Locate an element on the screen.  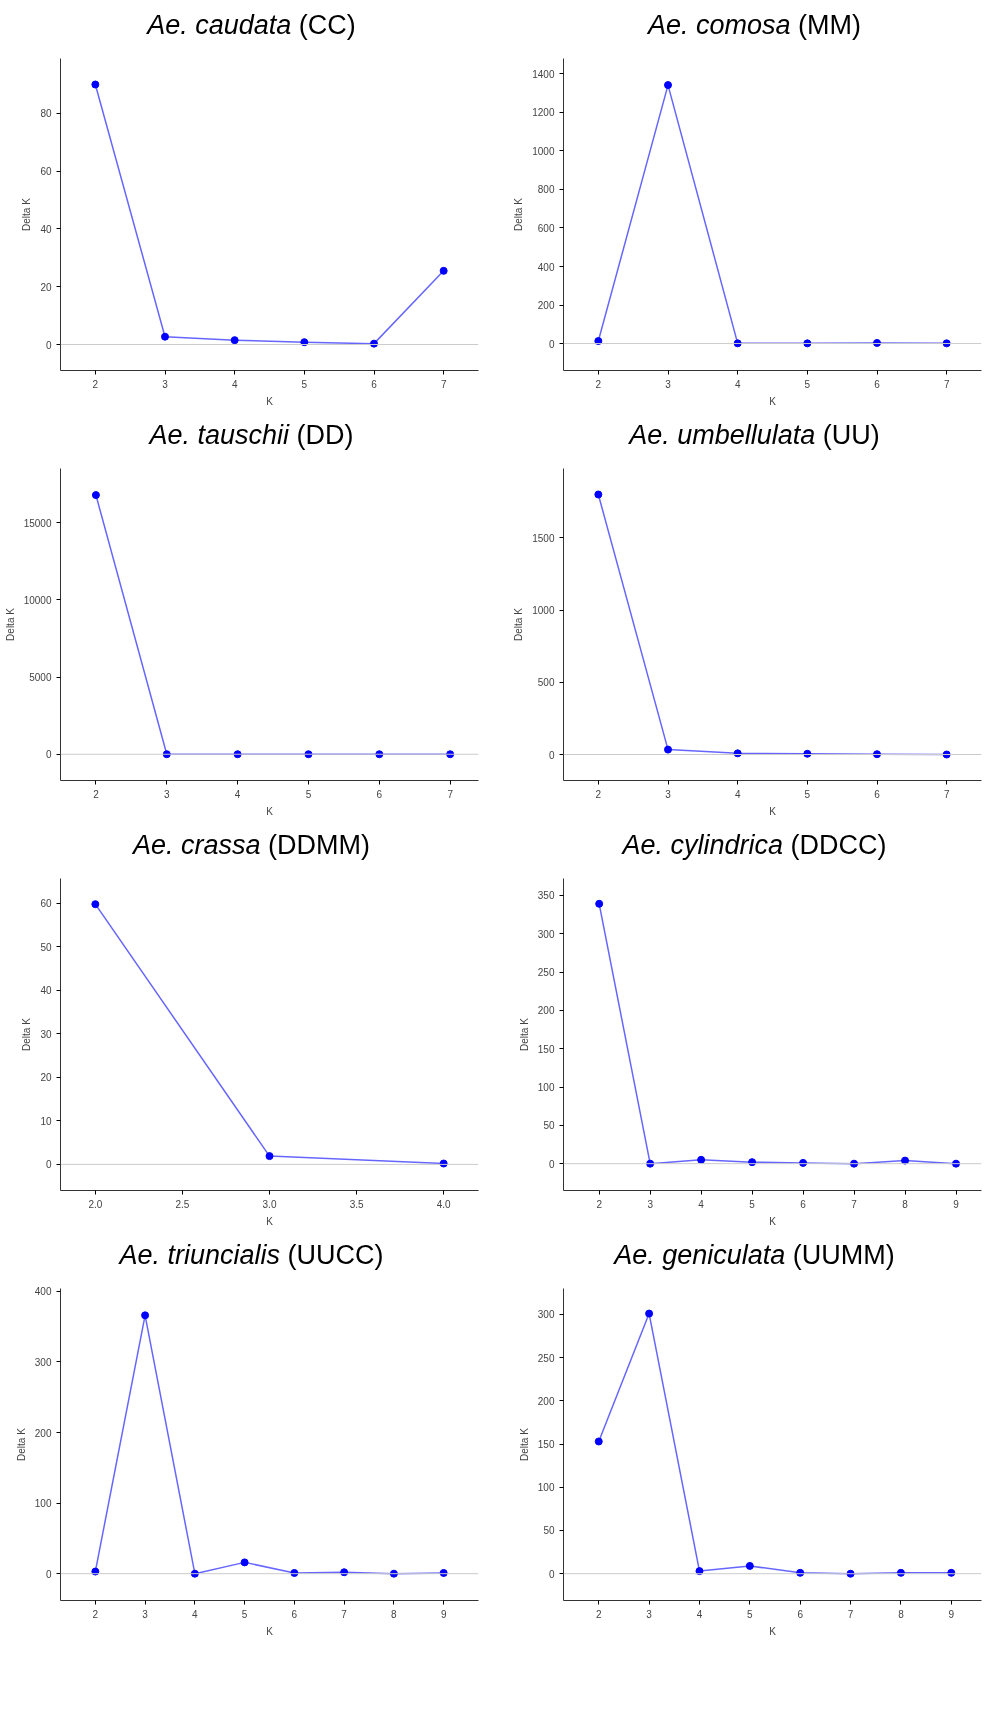
y-tick-label: 200 is located at coordinates (546, 1011).